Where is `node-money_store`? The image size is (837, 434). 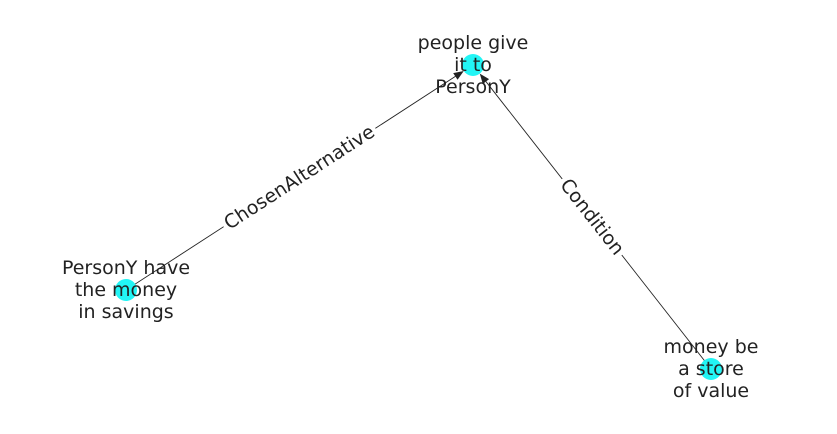
node-money_store is located at coordinates (711, 369).